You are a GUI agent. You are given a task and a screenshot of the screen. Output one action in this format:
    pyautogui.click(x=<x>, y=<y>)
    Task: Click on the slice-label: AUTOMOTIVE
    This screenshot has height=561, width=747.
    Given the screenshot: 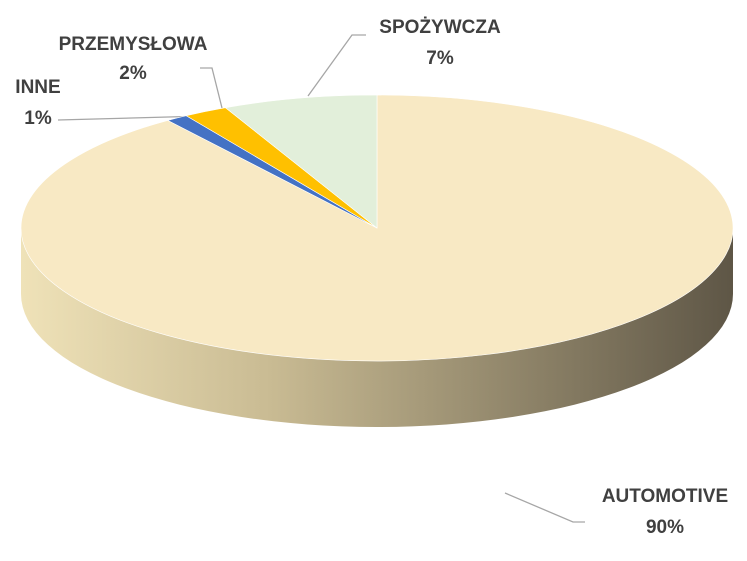 What is the action you would take?
    pyautogui.click(x=665, y=496)
    